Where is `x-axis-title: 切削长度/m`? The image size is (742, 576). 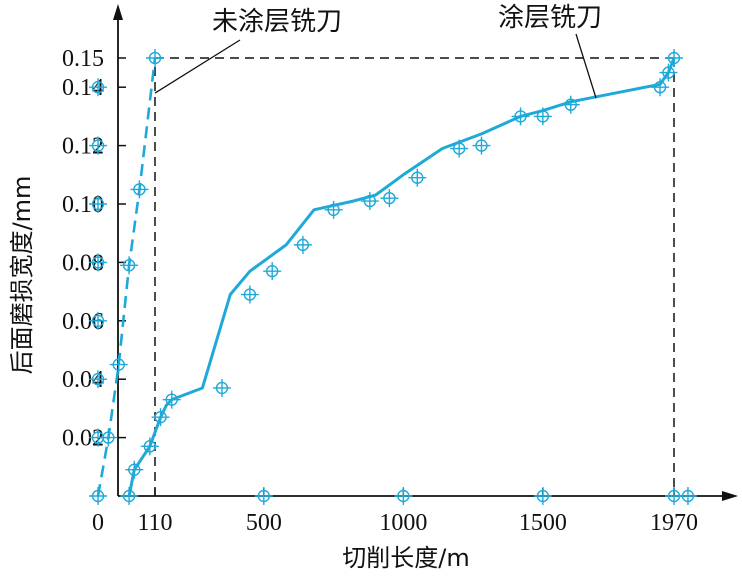 x-axis-title: 切削长度/m is located at coordinates (405, 558).